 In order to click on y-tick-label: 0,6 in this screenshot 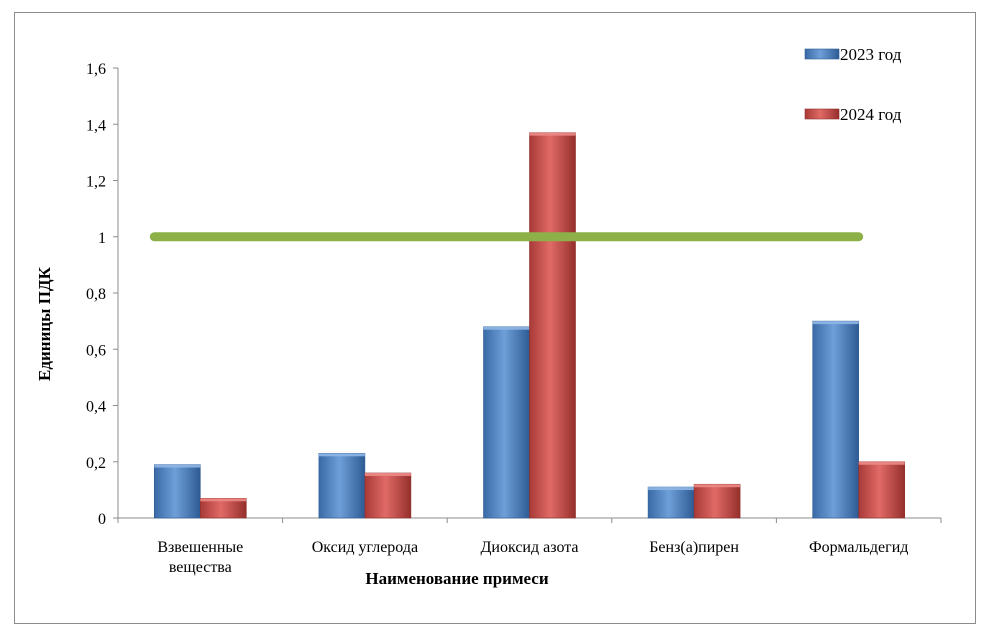, I will do `click(96, 350)`.